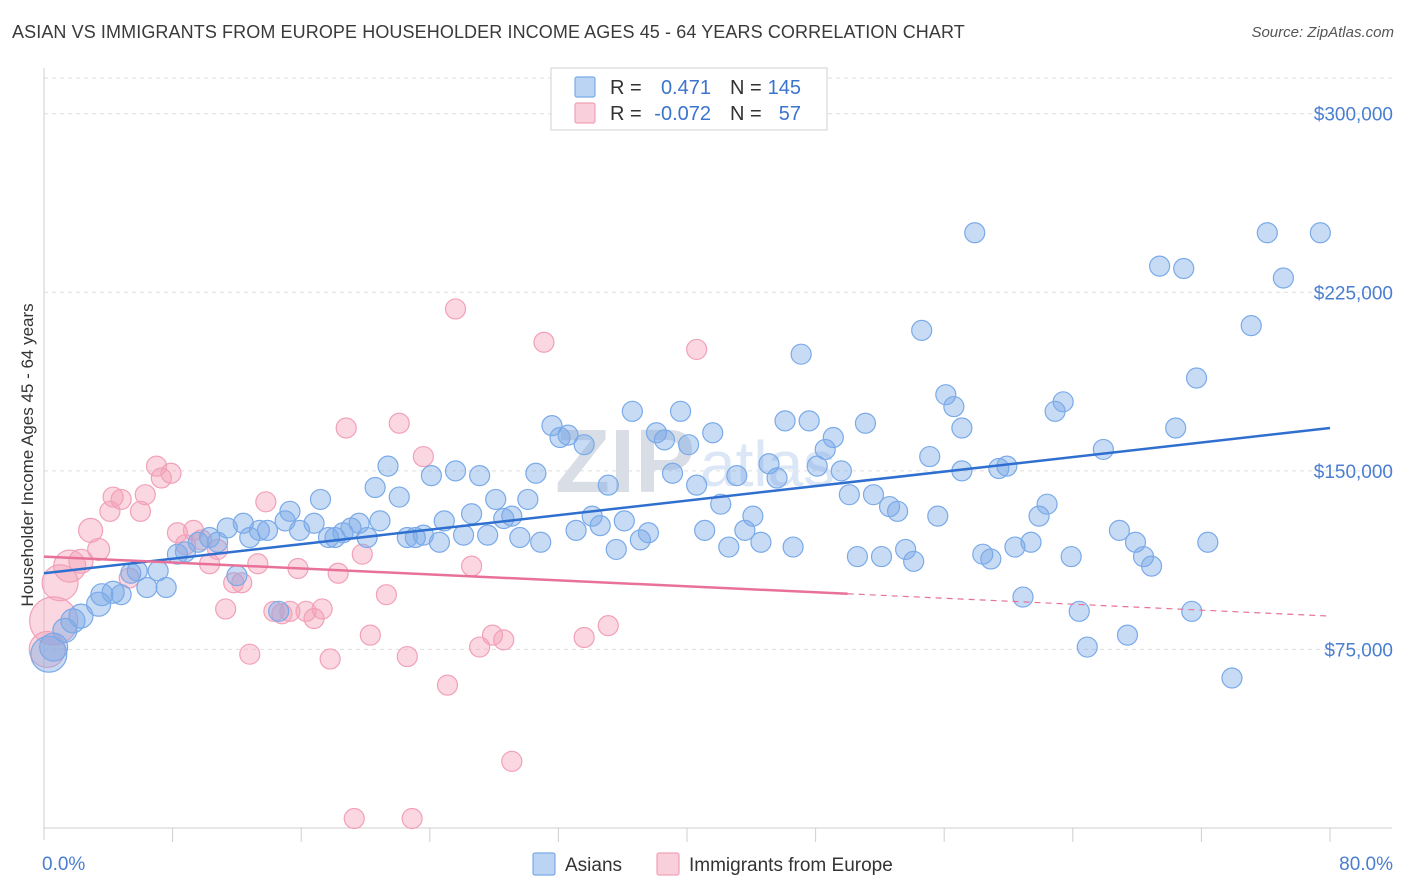  I want to click on x-tick-label-min: 0.0%, so click(63, 864).